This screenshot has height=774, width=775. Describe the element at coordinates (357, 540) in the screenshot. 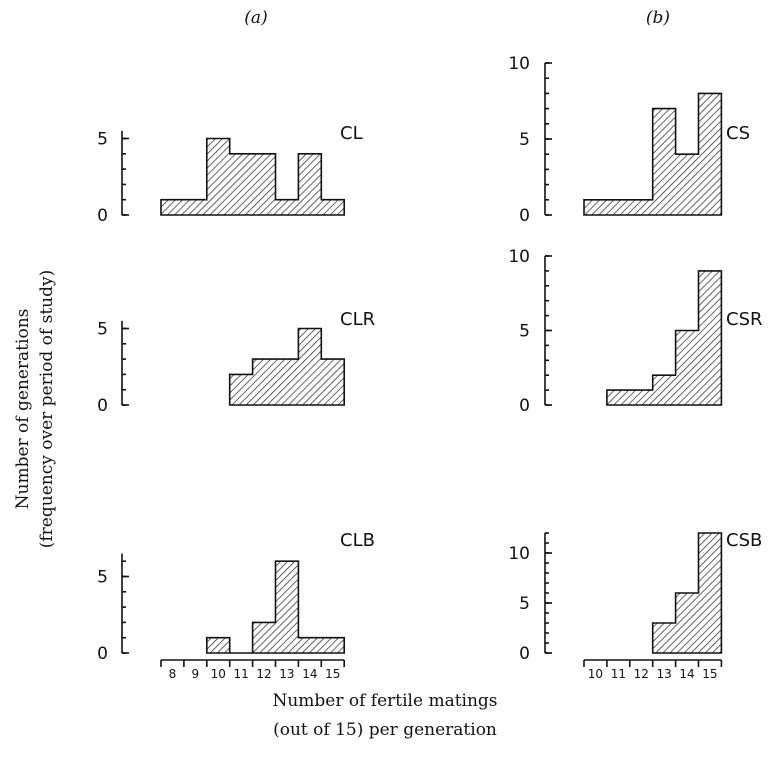

I see `series-label-clb: CLB` at that location.